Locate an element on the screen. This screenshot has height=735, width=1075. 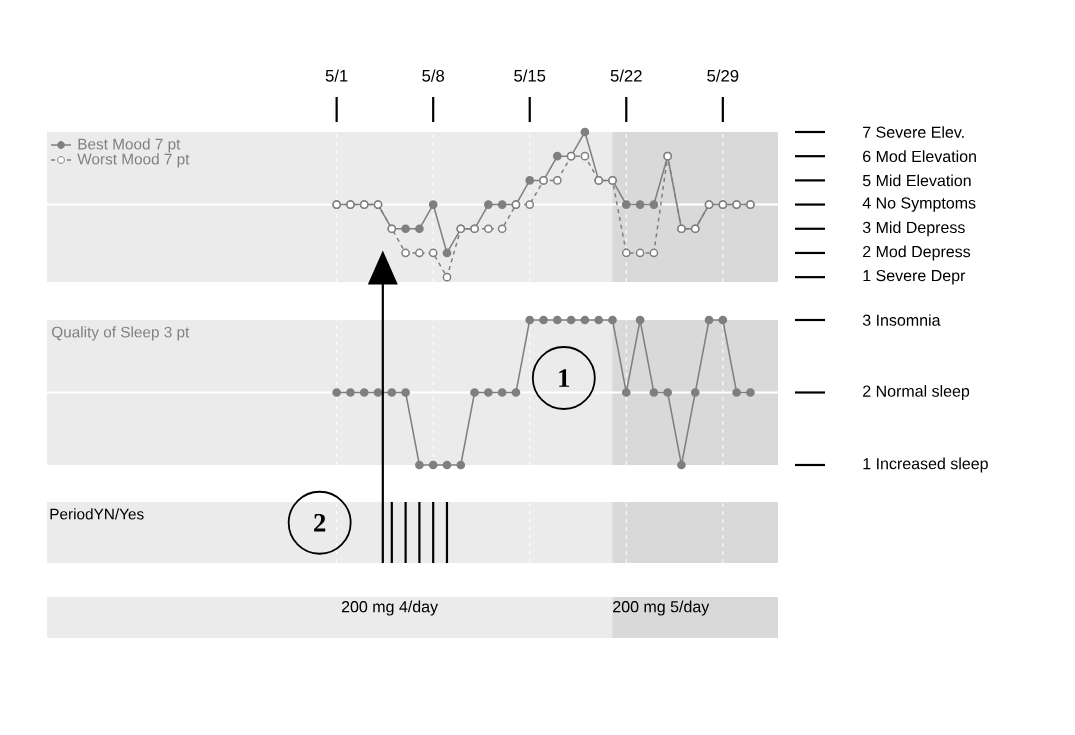
y-tick-label: 5 Mid Elevation is located at coordinates (916, 180).